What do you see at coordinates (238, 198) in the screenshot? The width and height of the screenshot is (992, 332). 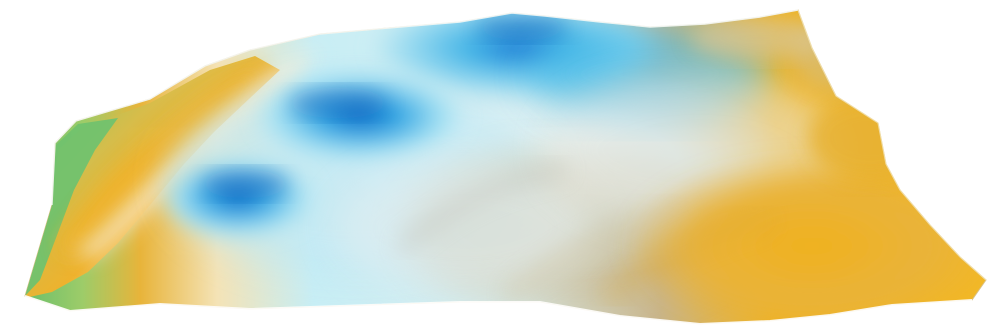 I see `blue-peak-left` at bounding box center [238, 198].